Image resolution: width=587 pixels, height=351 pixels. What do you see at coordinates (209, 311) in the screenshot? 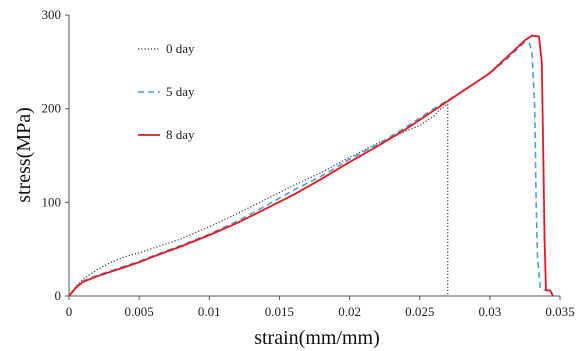
I see `x-tick-label: 0.01` at bounding box center [209, 311].